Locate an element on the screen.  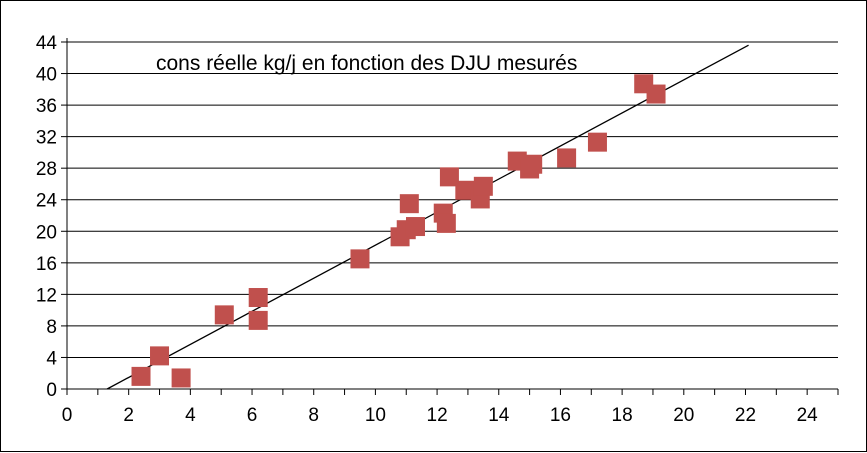
x-tick-label-22: 22 is located at coordinates (745, 415).